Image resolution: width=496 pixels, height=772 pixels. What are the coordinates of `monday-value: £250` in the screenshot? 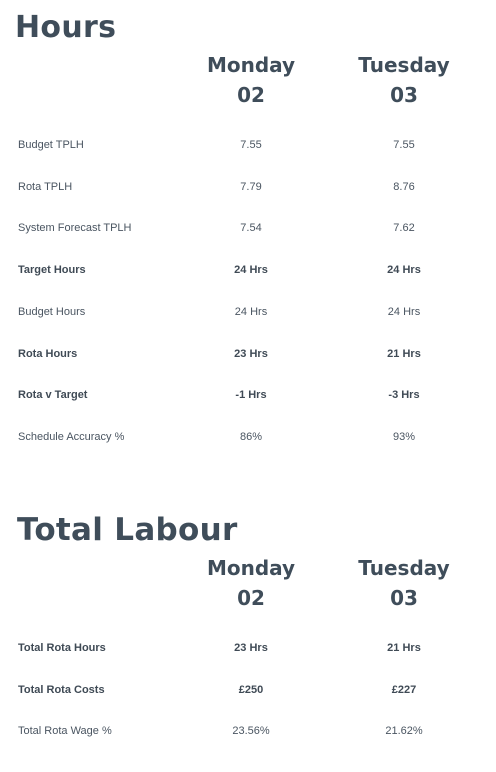 It's located at (251, 689).